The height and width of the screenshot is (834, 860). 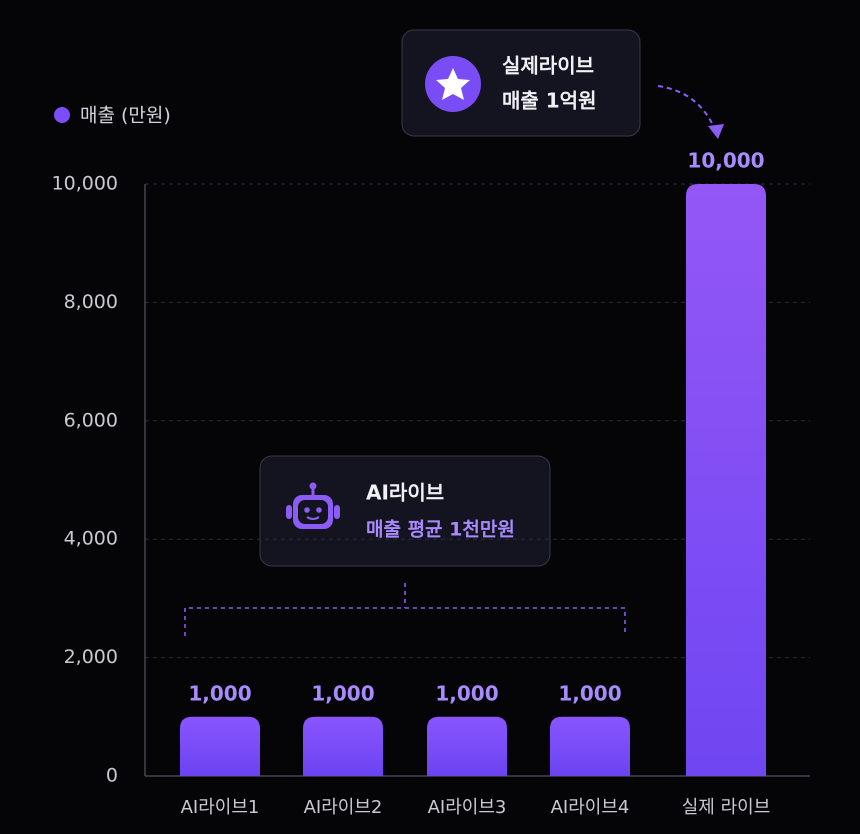 I want to click on x-tick-label: AI라이브4, so click(x=590, y=807).